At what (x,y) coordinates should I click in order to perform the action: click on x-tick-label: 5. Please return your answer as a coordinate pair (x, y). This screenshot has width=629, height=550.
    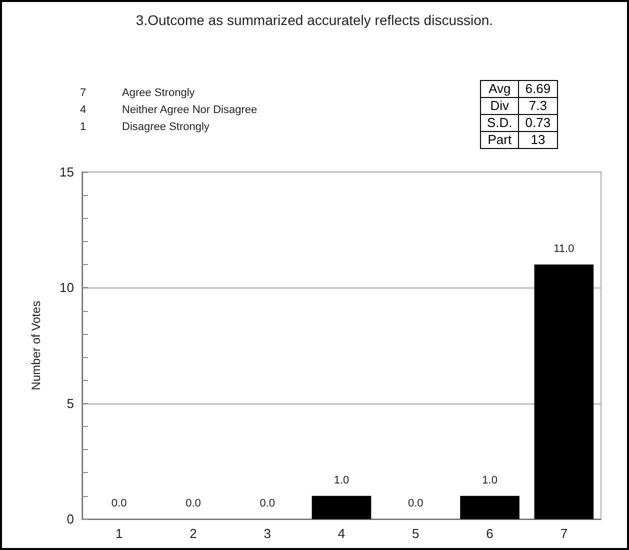
    Looking at the image, I should click on (416, 533).